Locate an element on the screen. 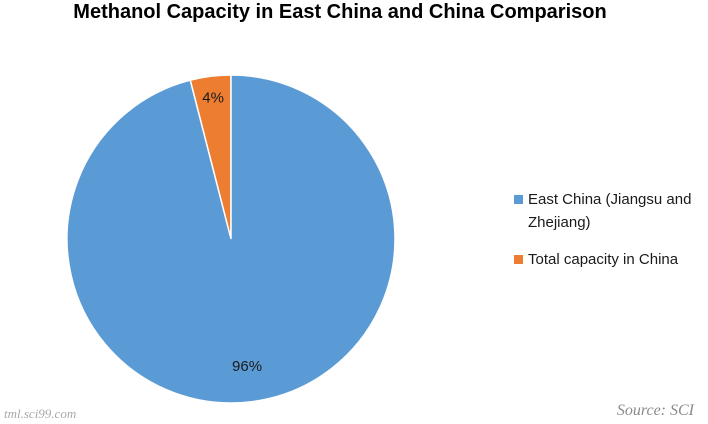 This screenshot has height=424, width=708. legend-item-total-capacity: Total capacity in China is located at coordinates (611, 259).